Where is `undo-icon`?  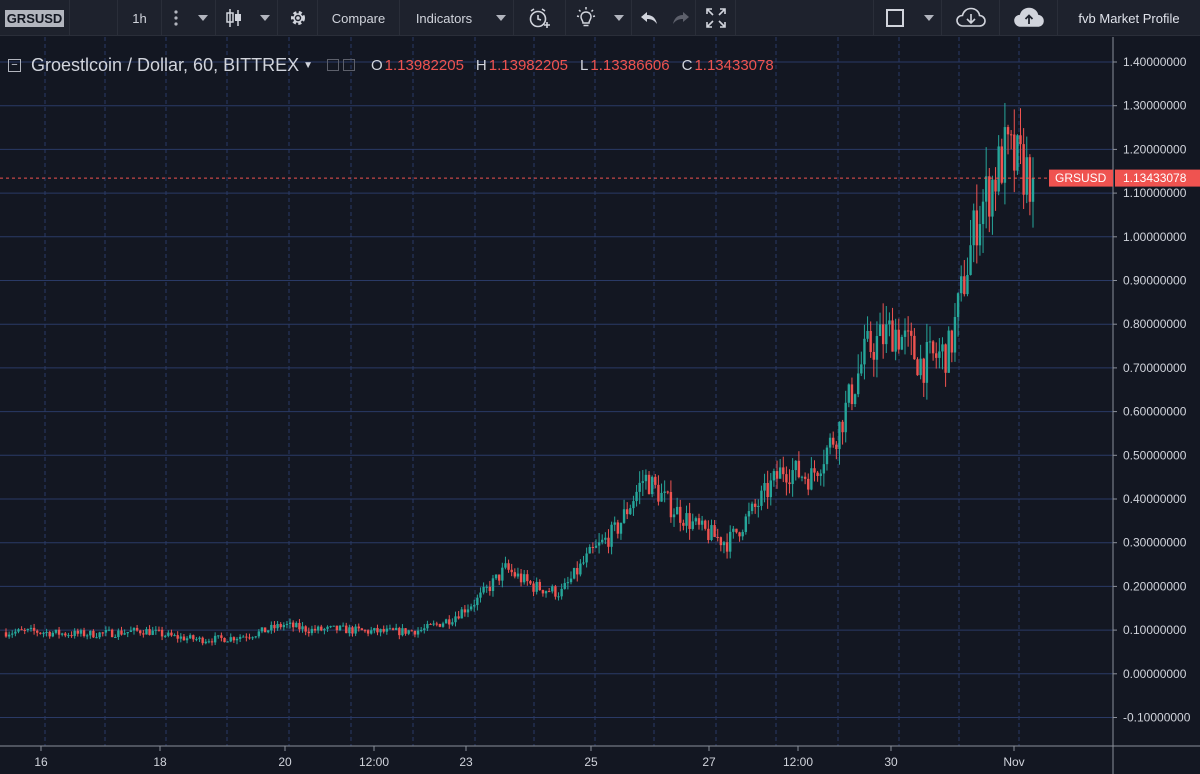
undo-icon is located at coordinates (649, 18).